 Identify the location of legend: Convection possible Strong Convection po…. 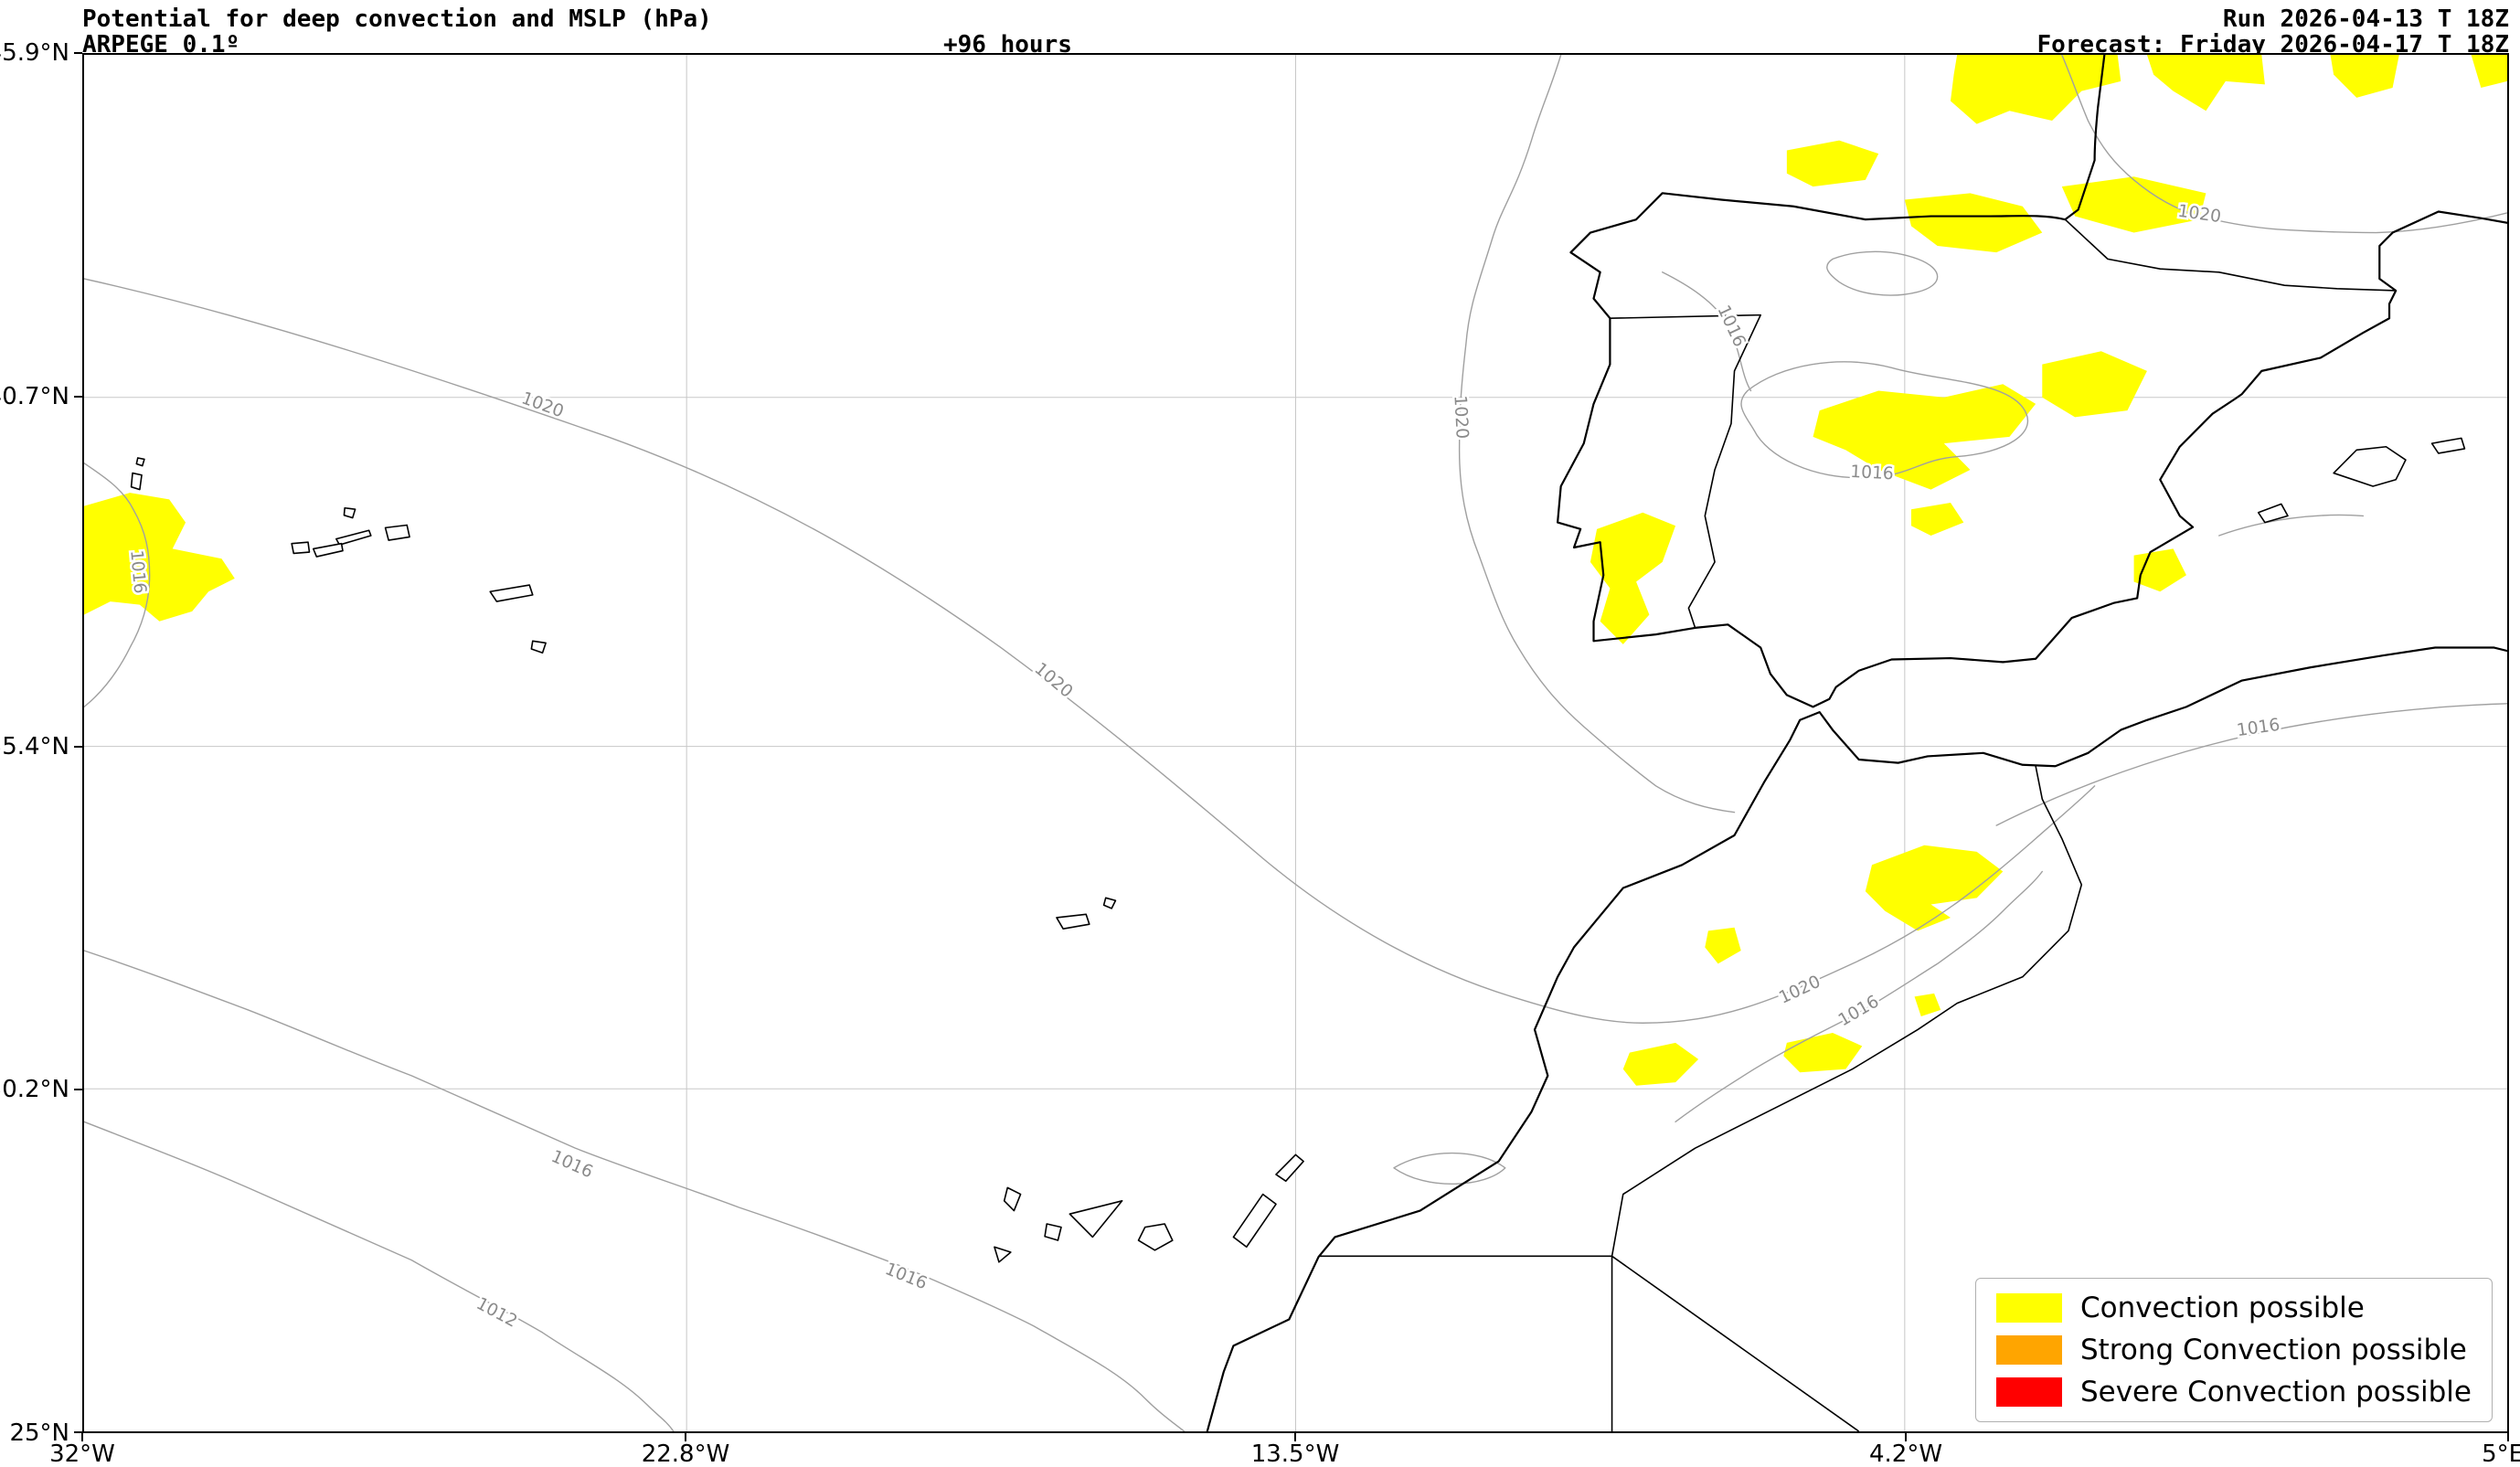
(2233, 1350).